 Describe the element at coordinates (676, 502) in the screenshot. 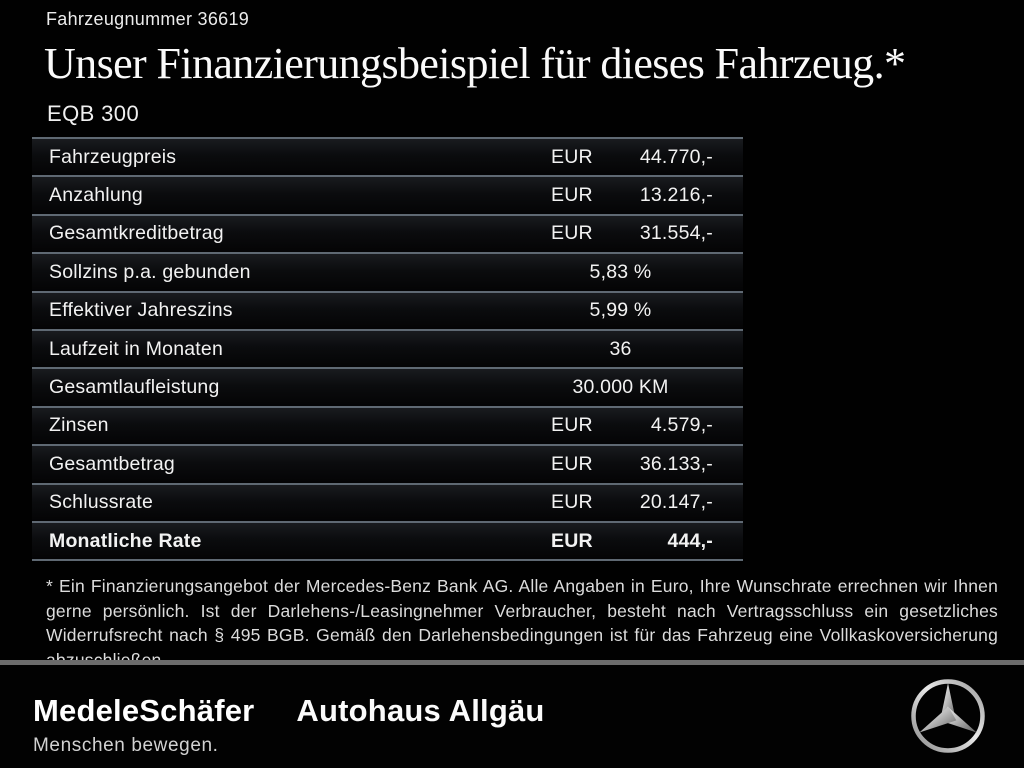

I see `row-value: 20.147,-` at that location.